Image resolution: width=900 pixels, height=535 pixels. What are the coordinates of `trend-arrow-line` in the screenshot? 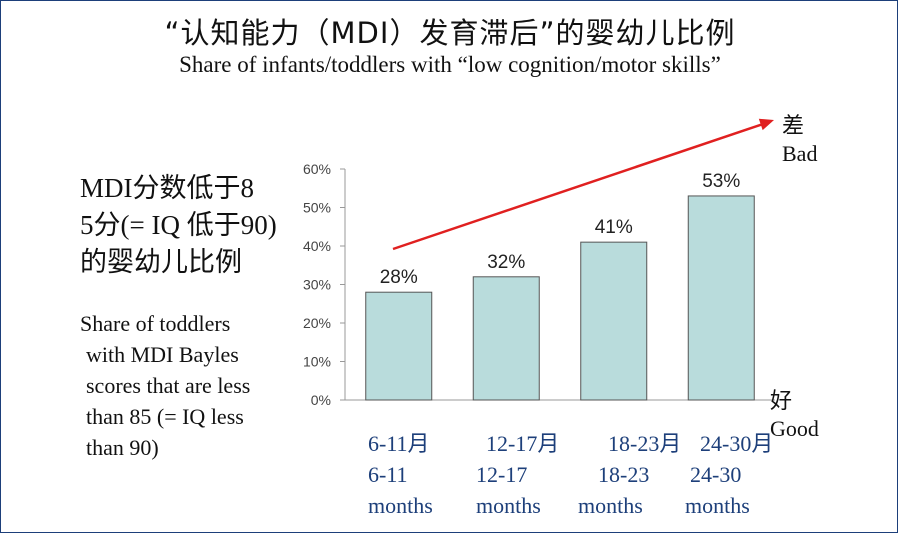 It's located at (579, 186).